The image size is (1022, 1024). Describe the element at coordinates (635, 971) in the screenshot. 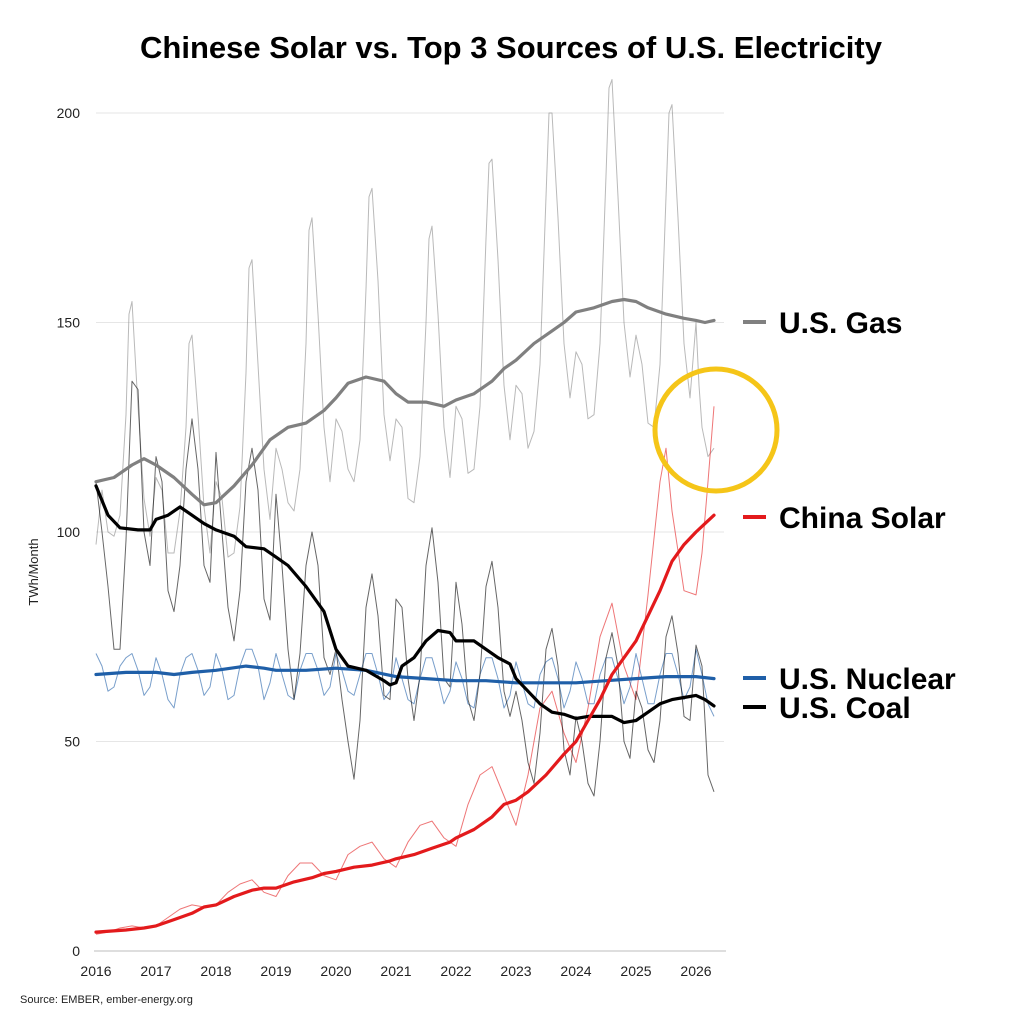

I see `x-tick-label: 2025` at that location.